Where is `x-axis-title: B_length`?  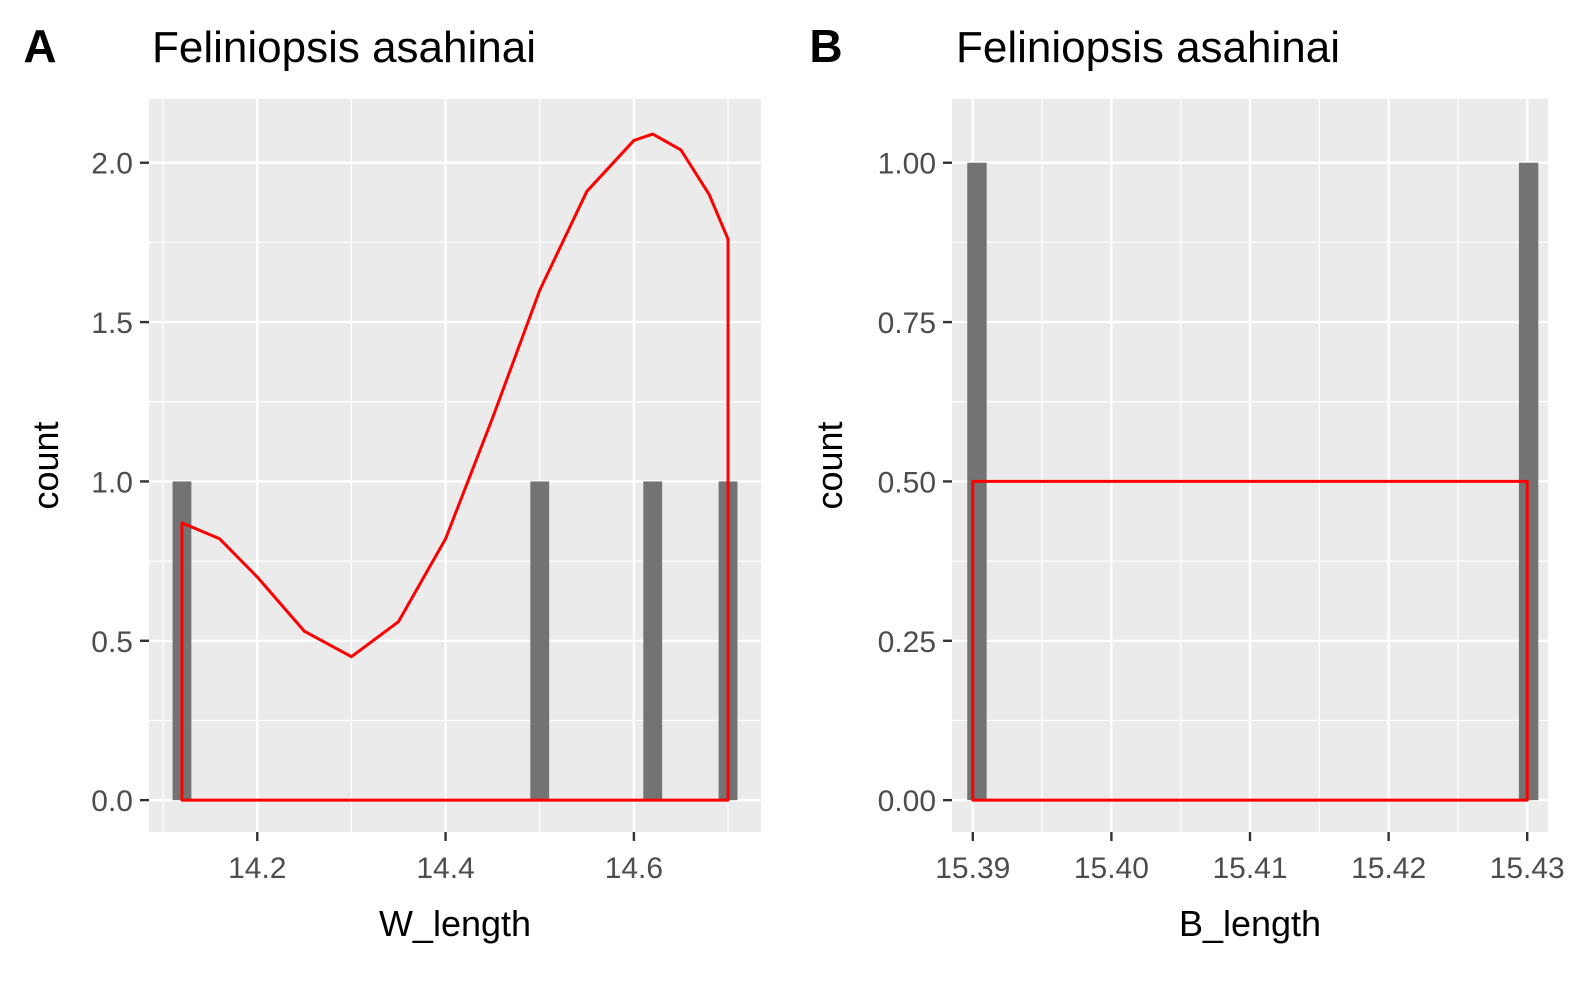
x-axis-title: B_length is located at coordinates (1250, 923).